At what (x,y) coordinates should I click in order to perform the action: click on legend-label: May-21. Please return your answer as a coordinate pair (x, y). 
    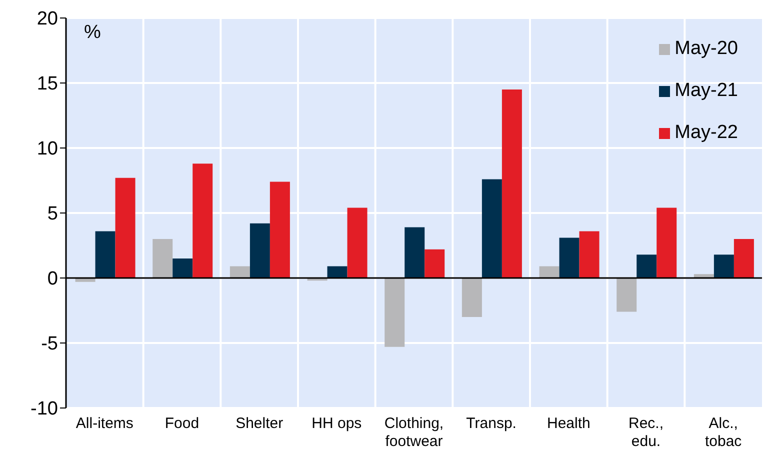
    Looking at the image, I should click on (706, 91).